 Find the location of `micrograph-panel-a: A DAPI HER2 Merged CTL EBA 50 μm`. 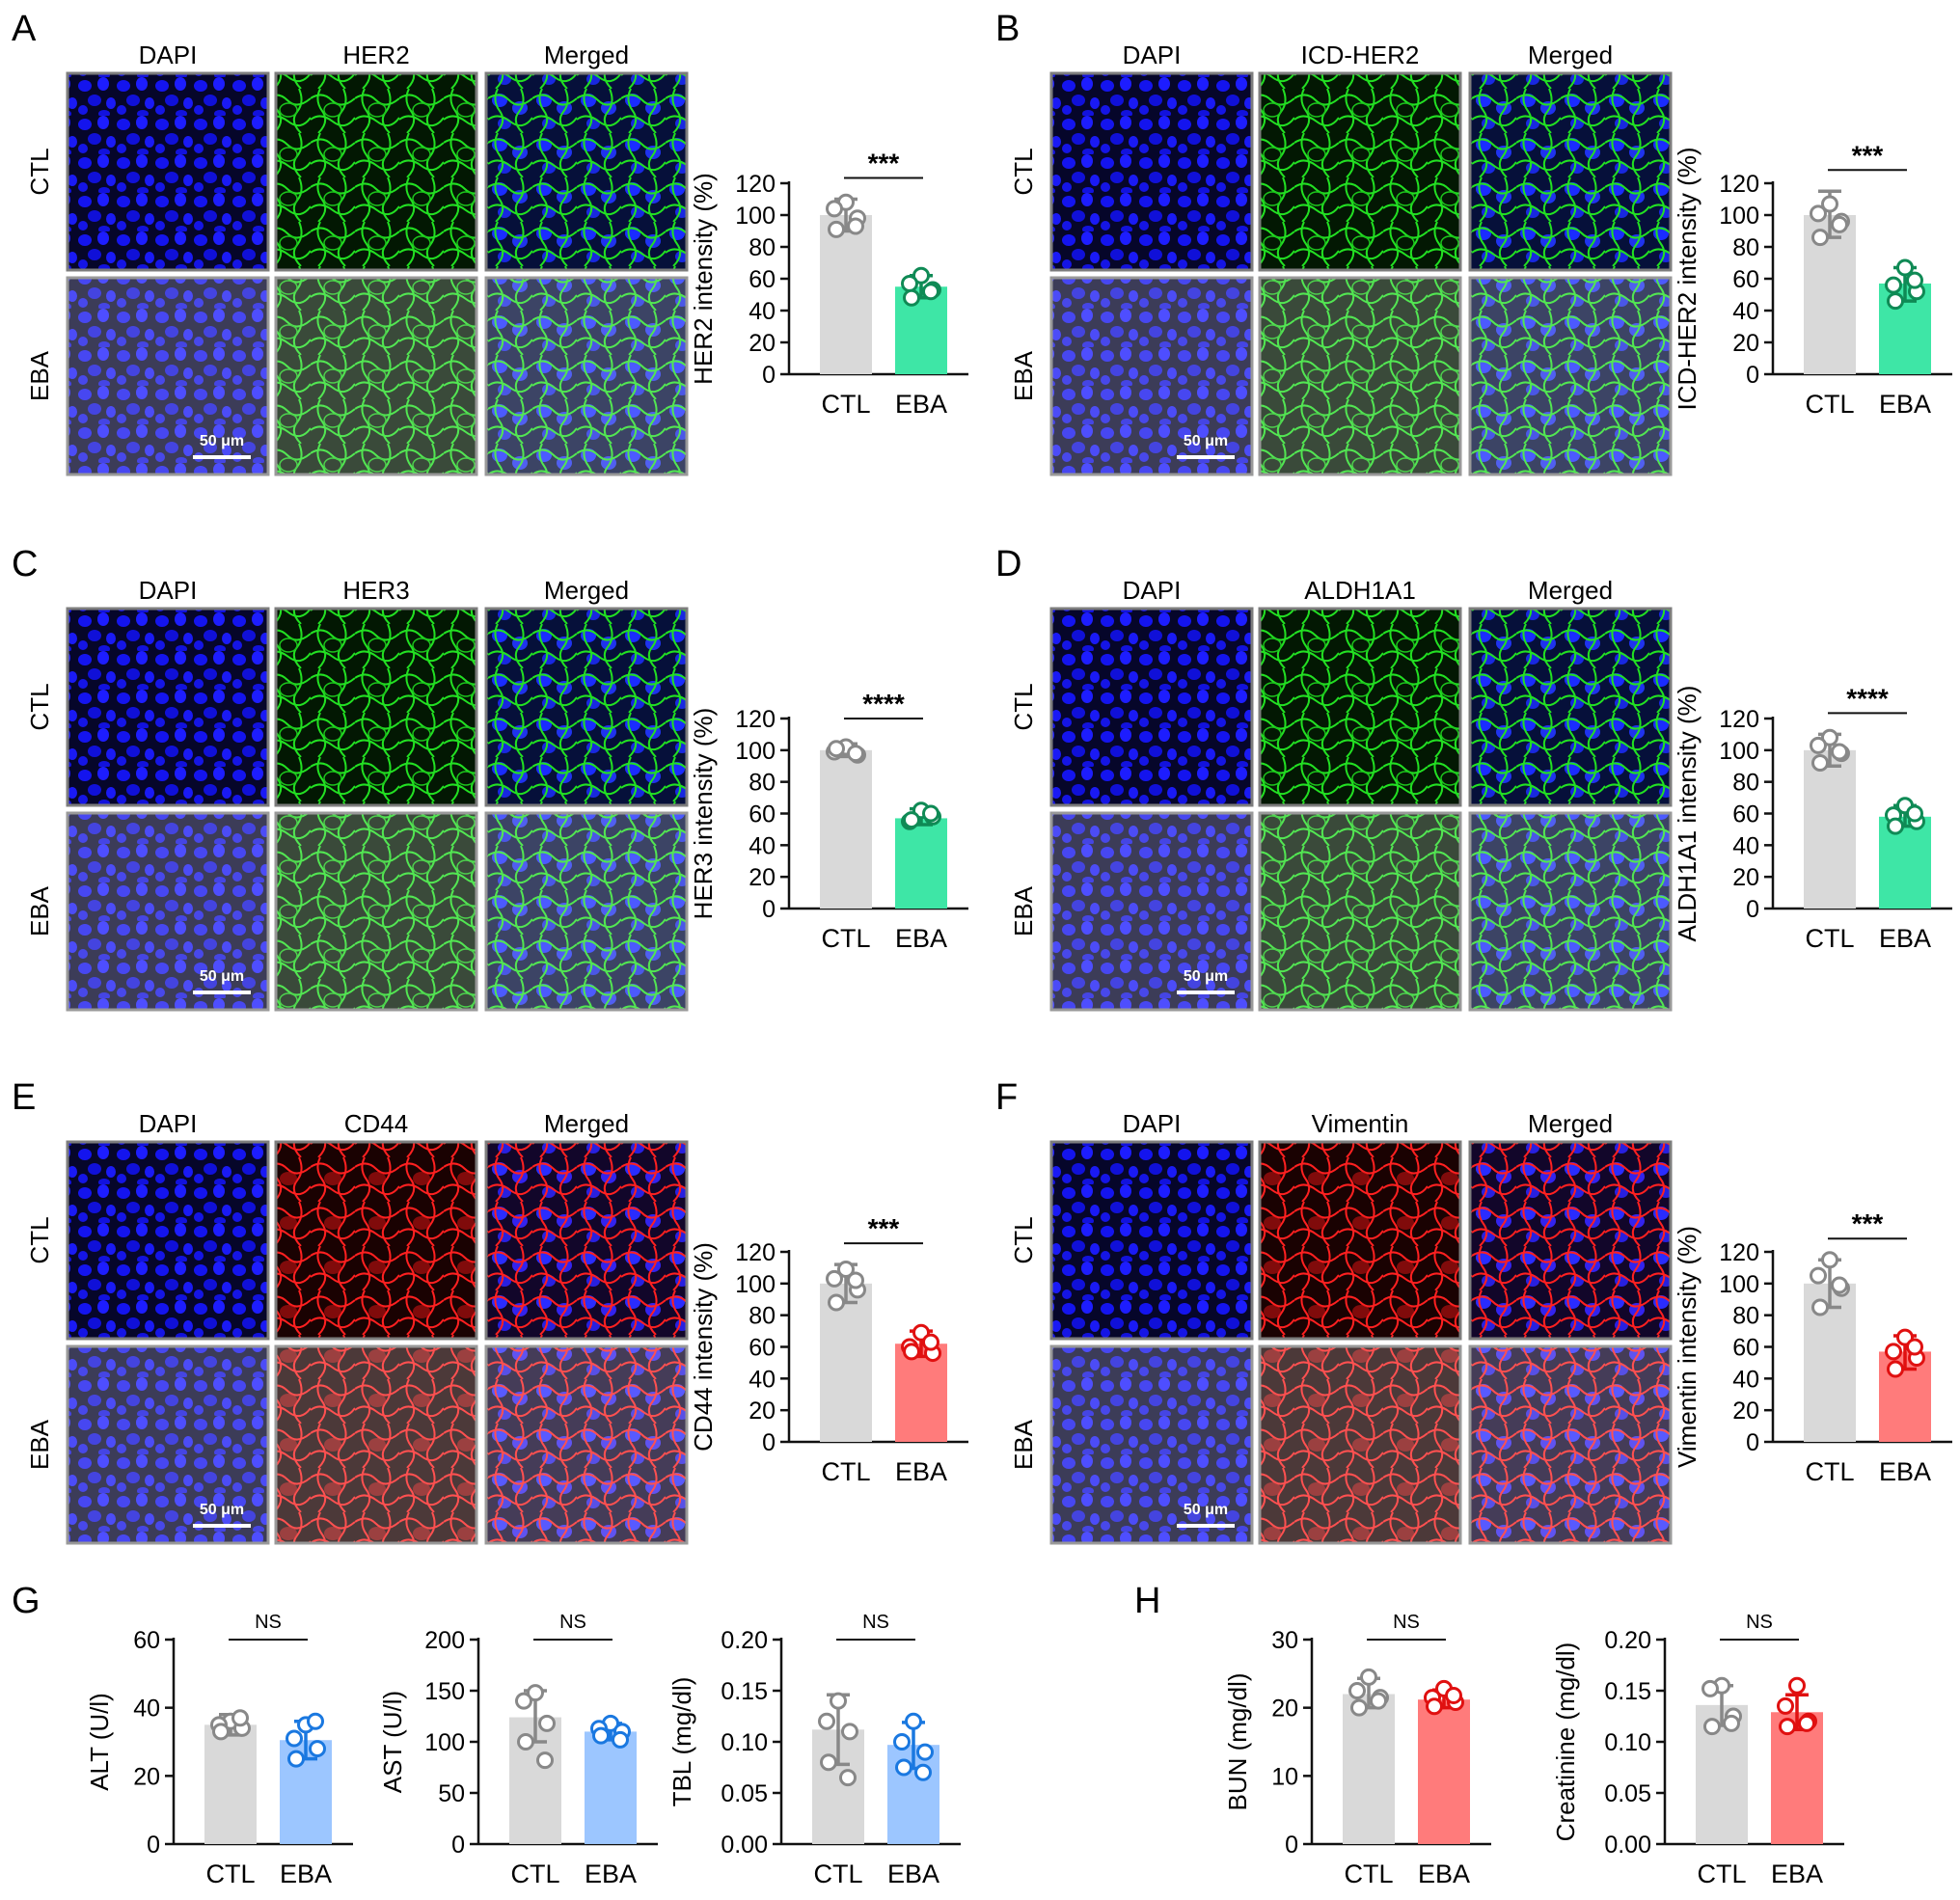

micrograph-panel-a: A DAPI HER2 Merged CTL EBA 50 μm is located at coordinates (350, 242).